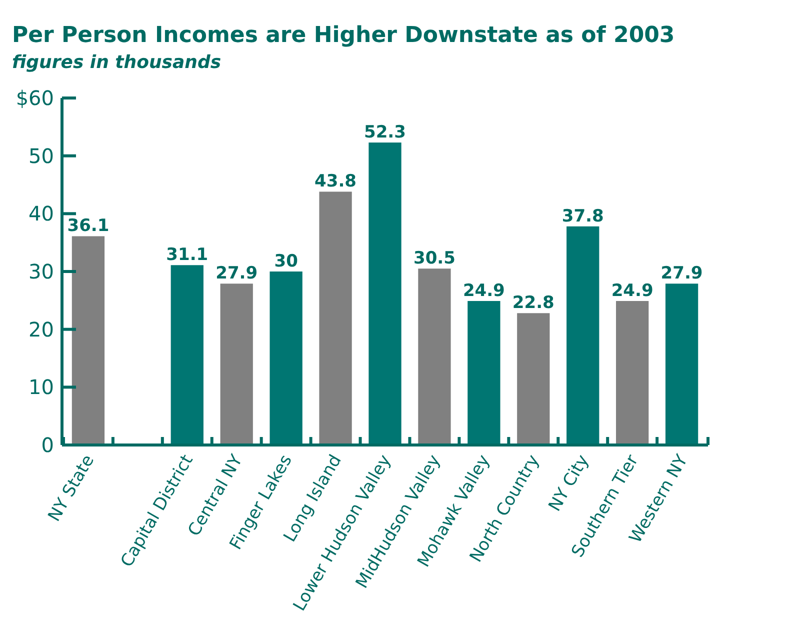 The height and width of the screenshot is (641, 792). What do you see at coordinates (47, 445) in the screenshot?
I see `y-tick-label: 0` at bounding box center [47, 445].